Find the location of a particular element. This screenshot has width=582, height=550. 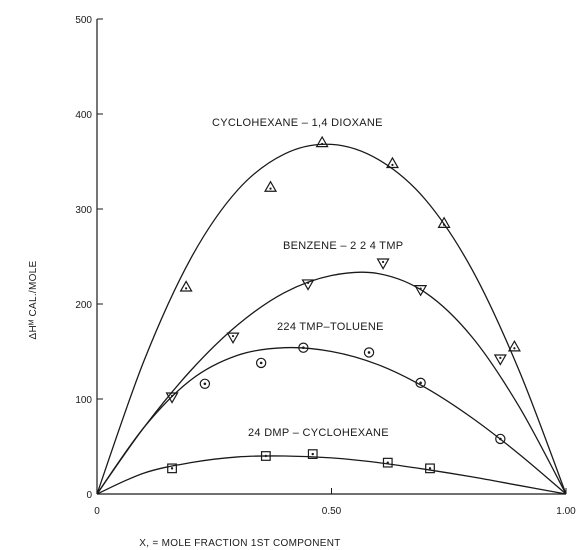

y-tick-label: 200 is located at coordinates (83, 305).